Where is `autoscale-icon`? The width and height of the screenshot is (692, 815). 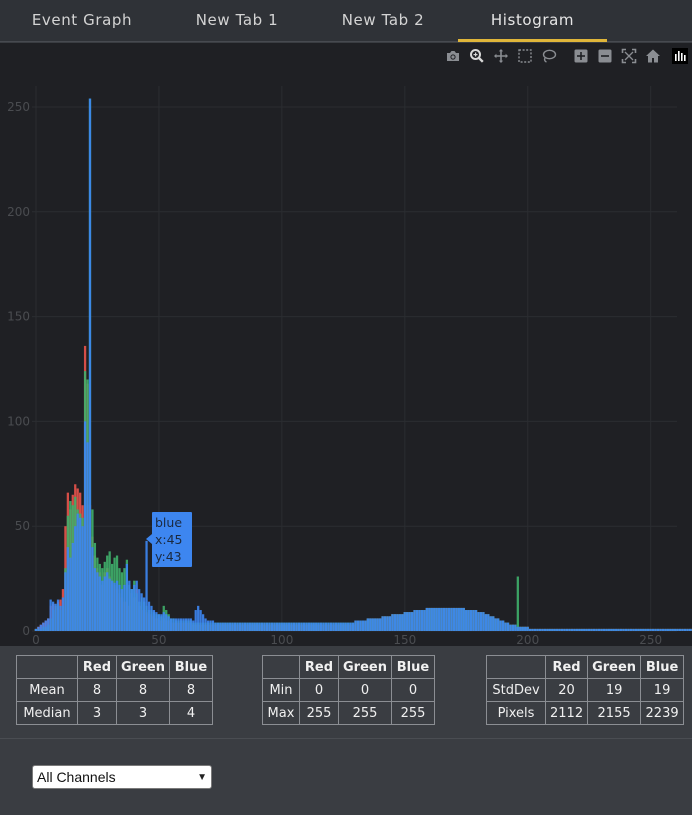 autoscale-icon is located at coordinates (629, 56).